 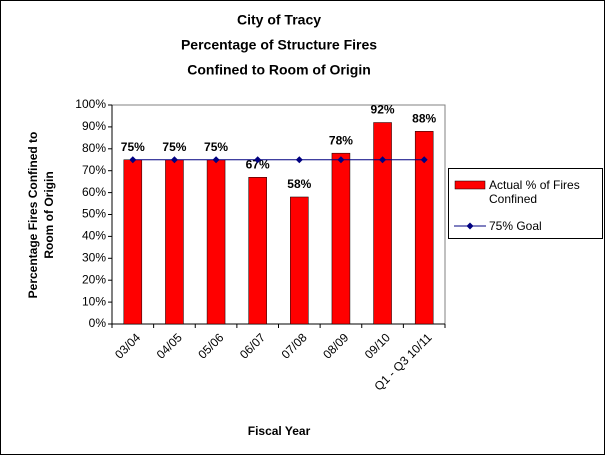 I want to click on y-tick-label: 30%, so click(x=94, y=257).